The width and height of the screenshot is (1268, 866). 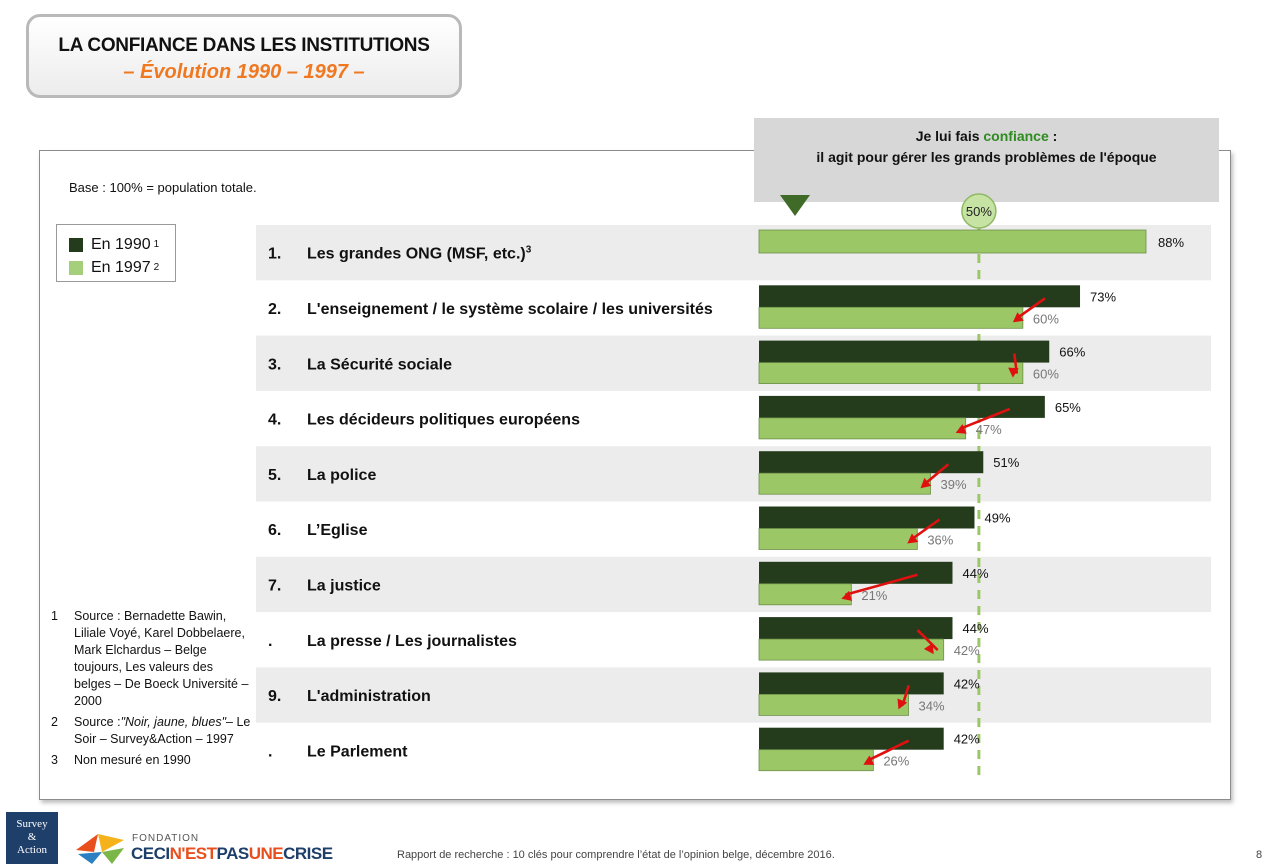 I want to click on ceci-part: PAS, so click(x=233, y=853).